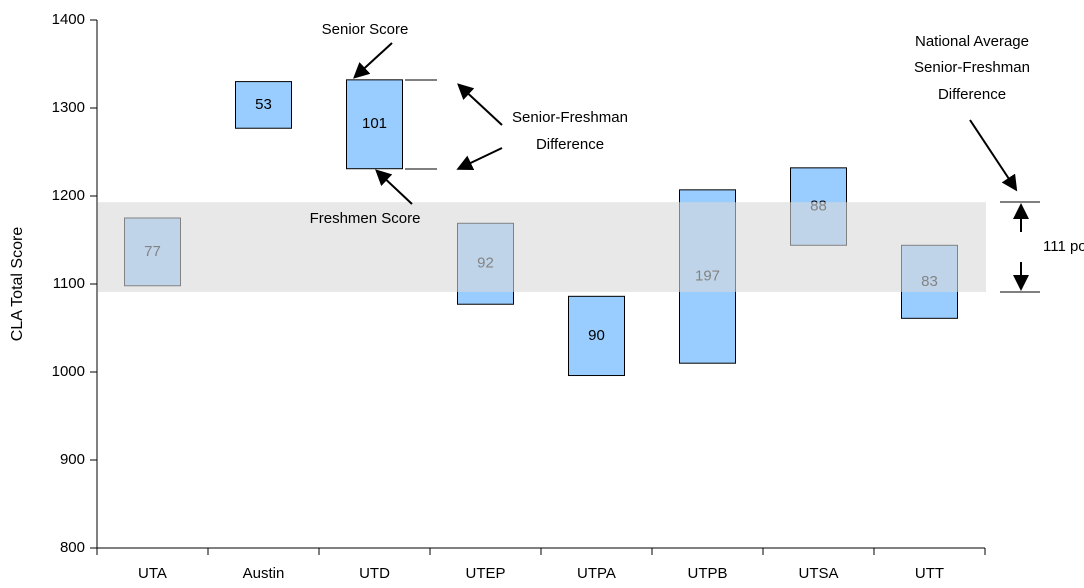 Image resolution: width=1084 pixels, height=588 pixels. Describe the element at coordinates (68, 195) in the screenshot. I see `y-tick-label: 1200` at that location.